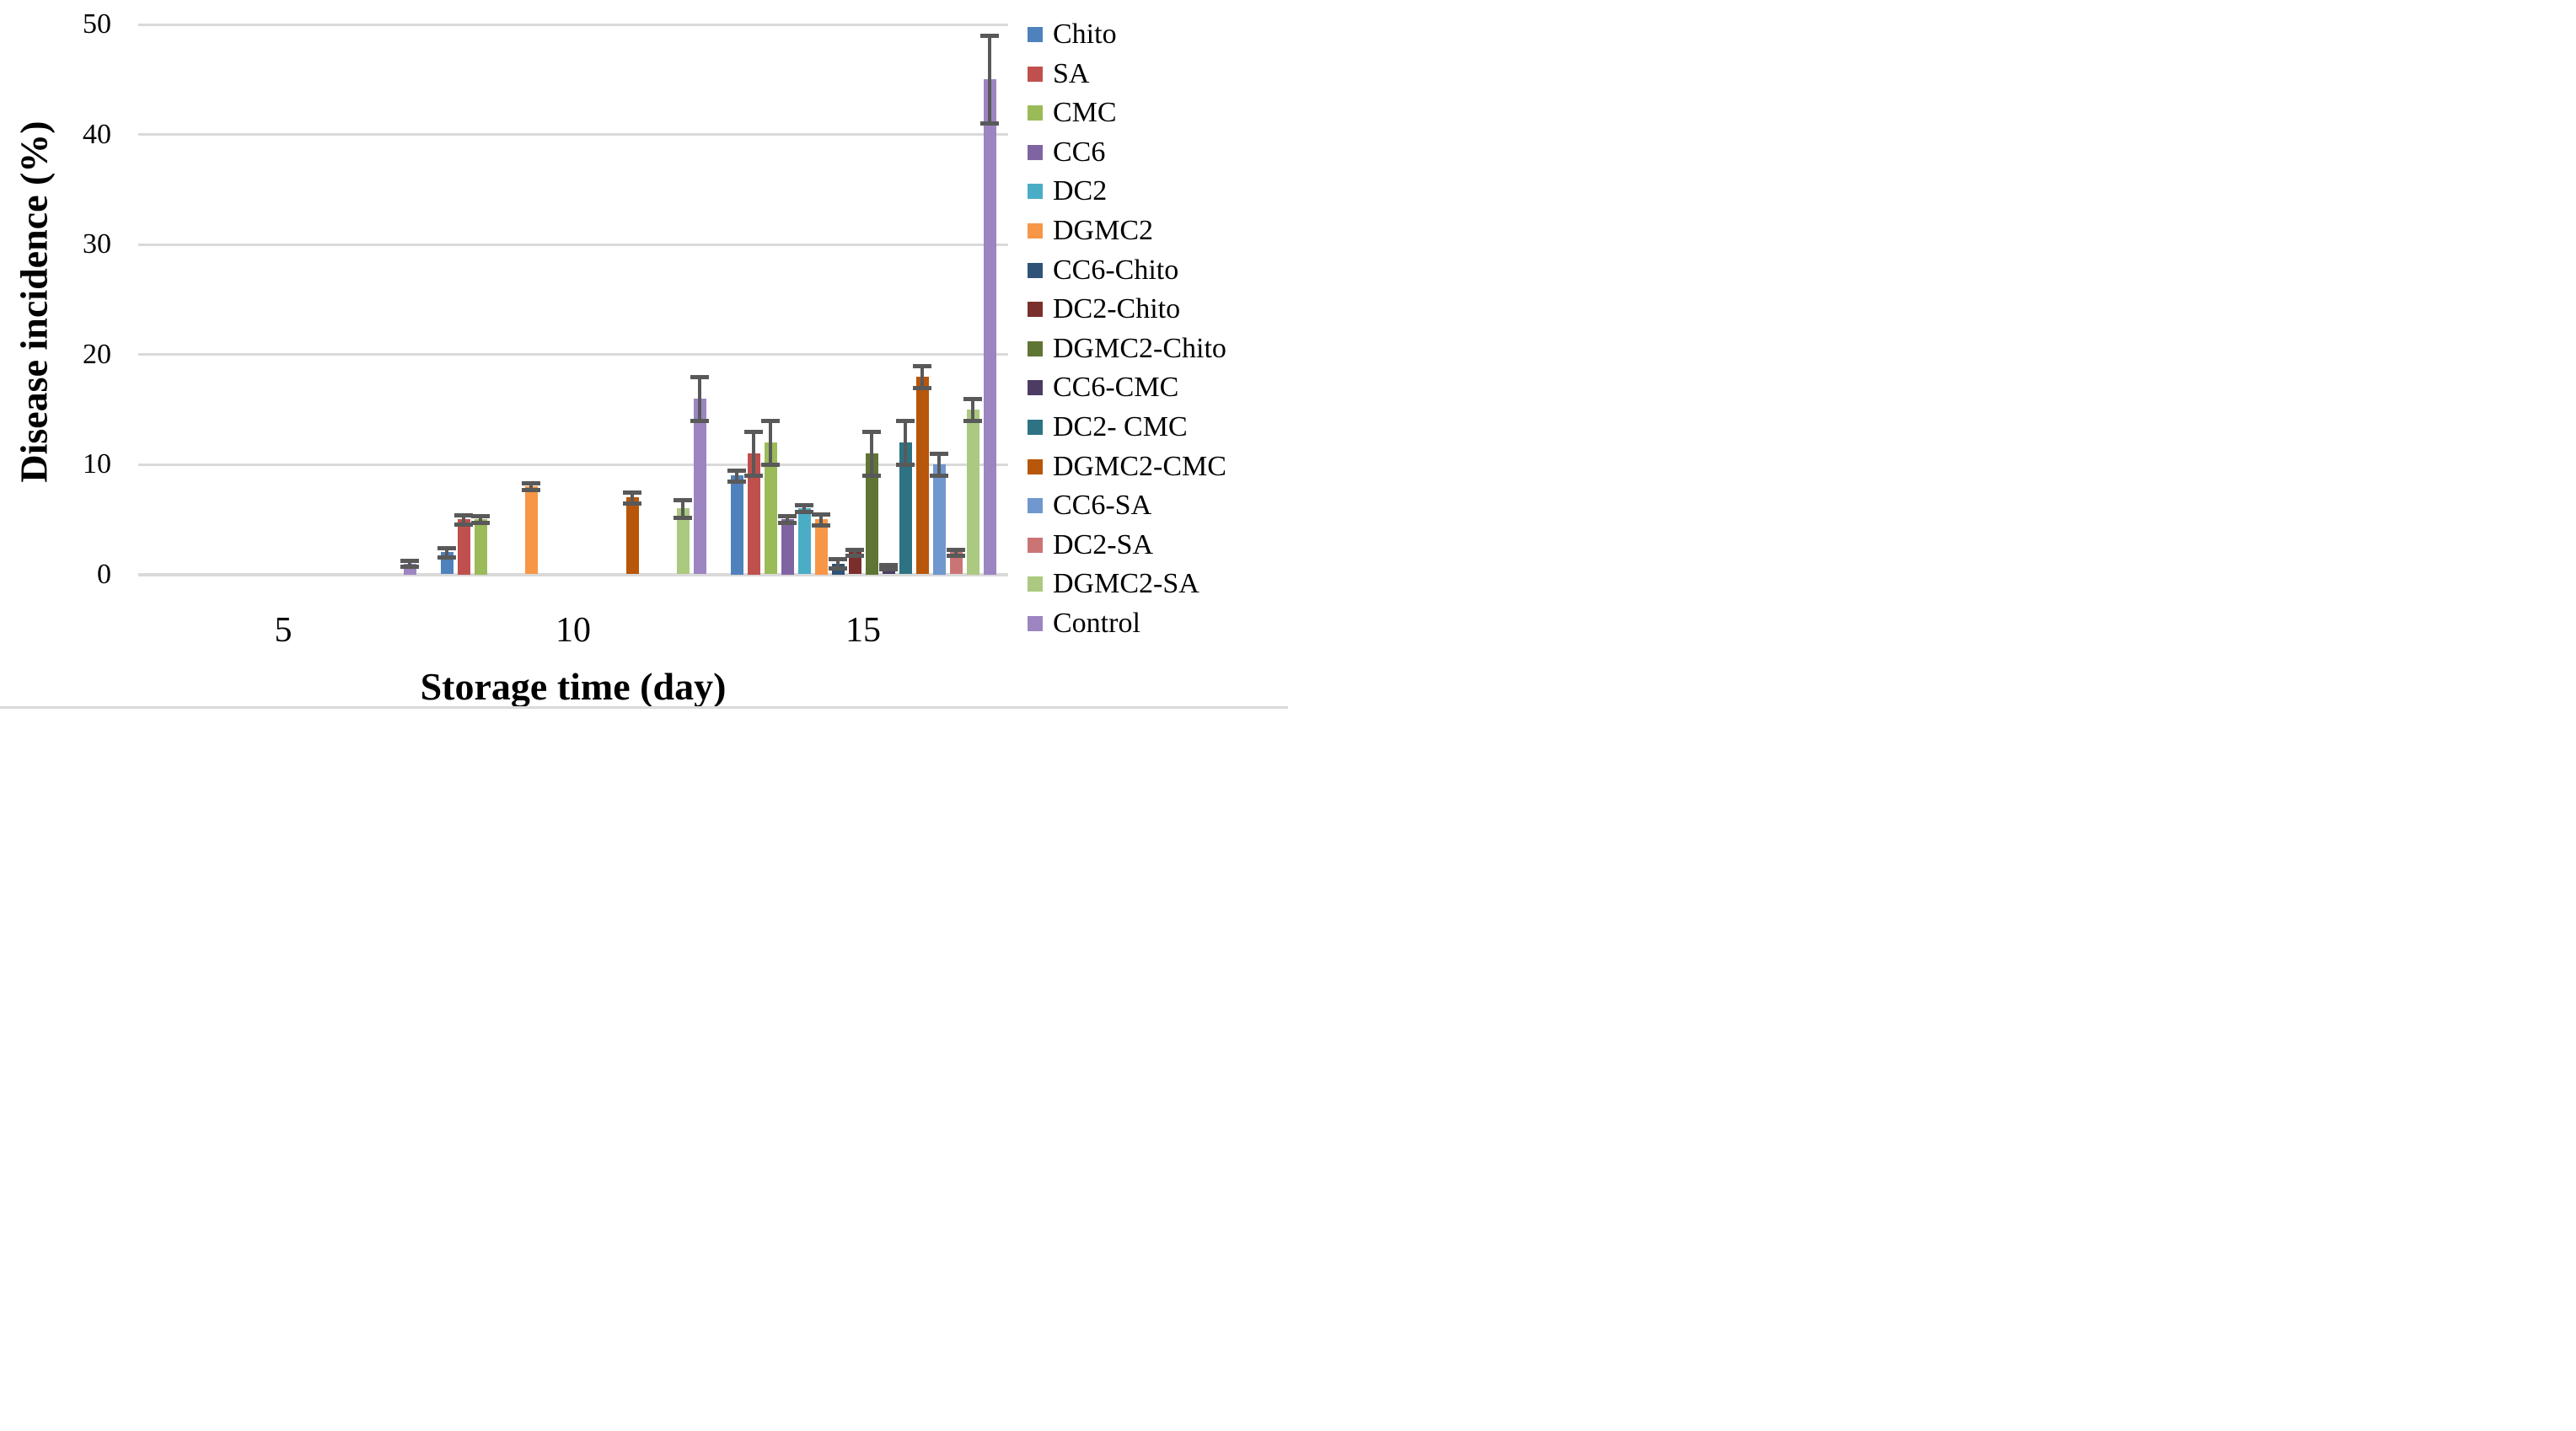 The height and width of the screenshot is (1431, 2576). I want to click on error-cap-bottom-DGMC2-Chito-day15, so click(871, 476).